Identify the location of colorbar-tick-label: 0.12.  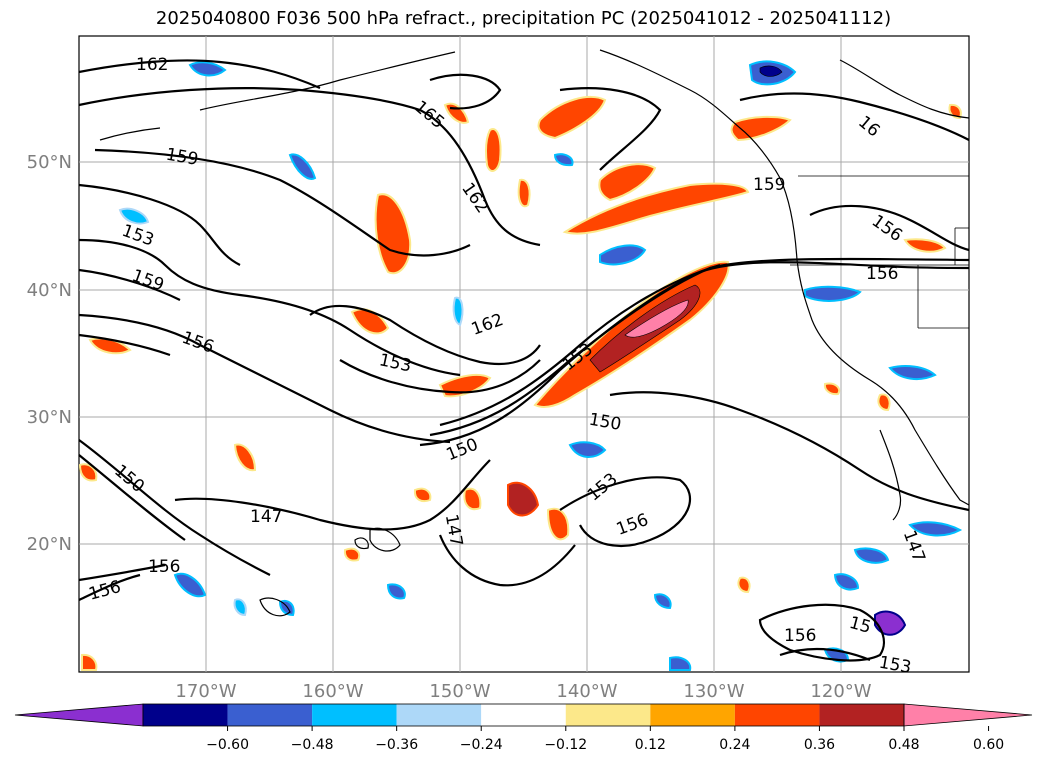
(650, 745).